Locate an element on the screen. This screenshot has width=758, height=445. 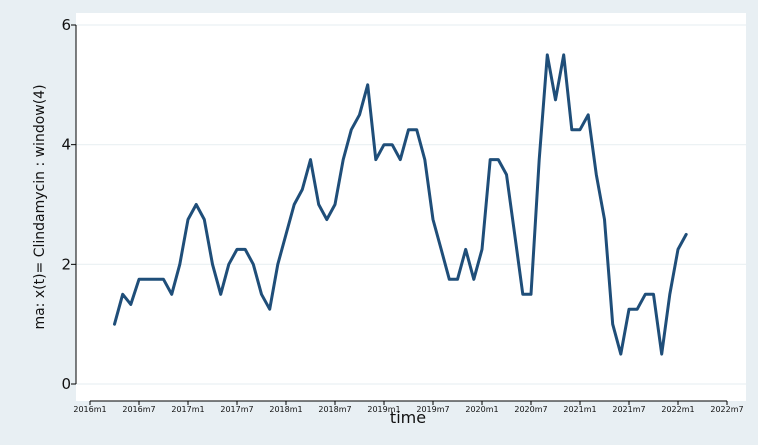
x-tick-label: 2020m7 is located at coordinates (530, 409).